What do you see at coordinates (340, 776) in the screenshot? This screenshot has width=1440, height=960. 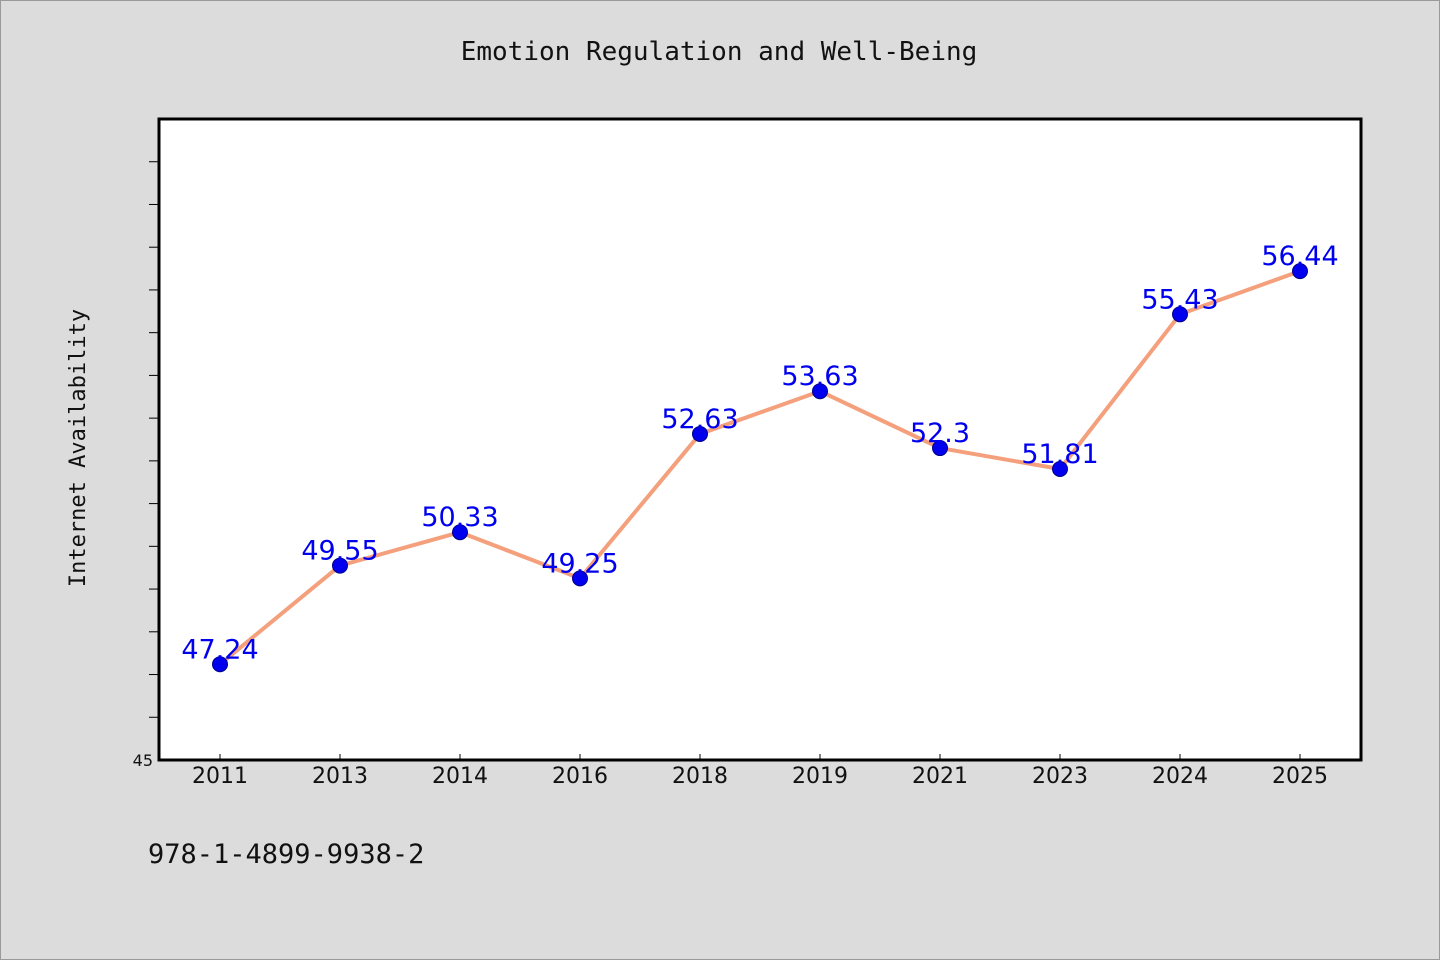 I see `x-tick-label: 2013` at bounding box center [340, 776].